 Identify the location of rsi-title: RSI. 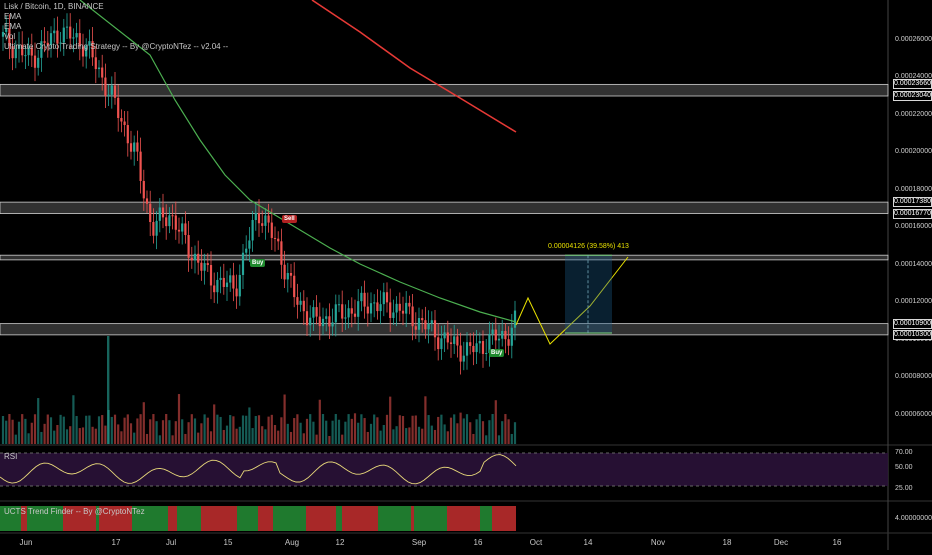
(11, 456).